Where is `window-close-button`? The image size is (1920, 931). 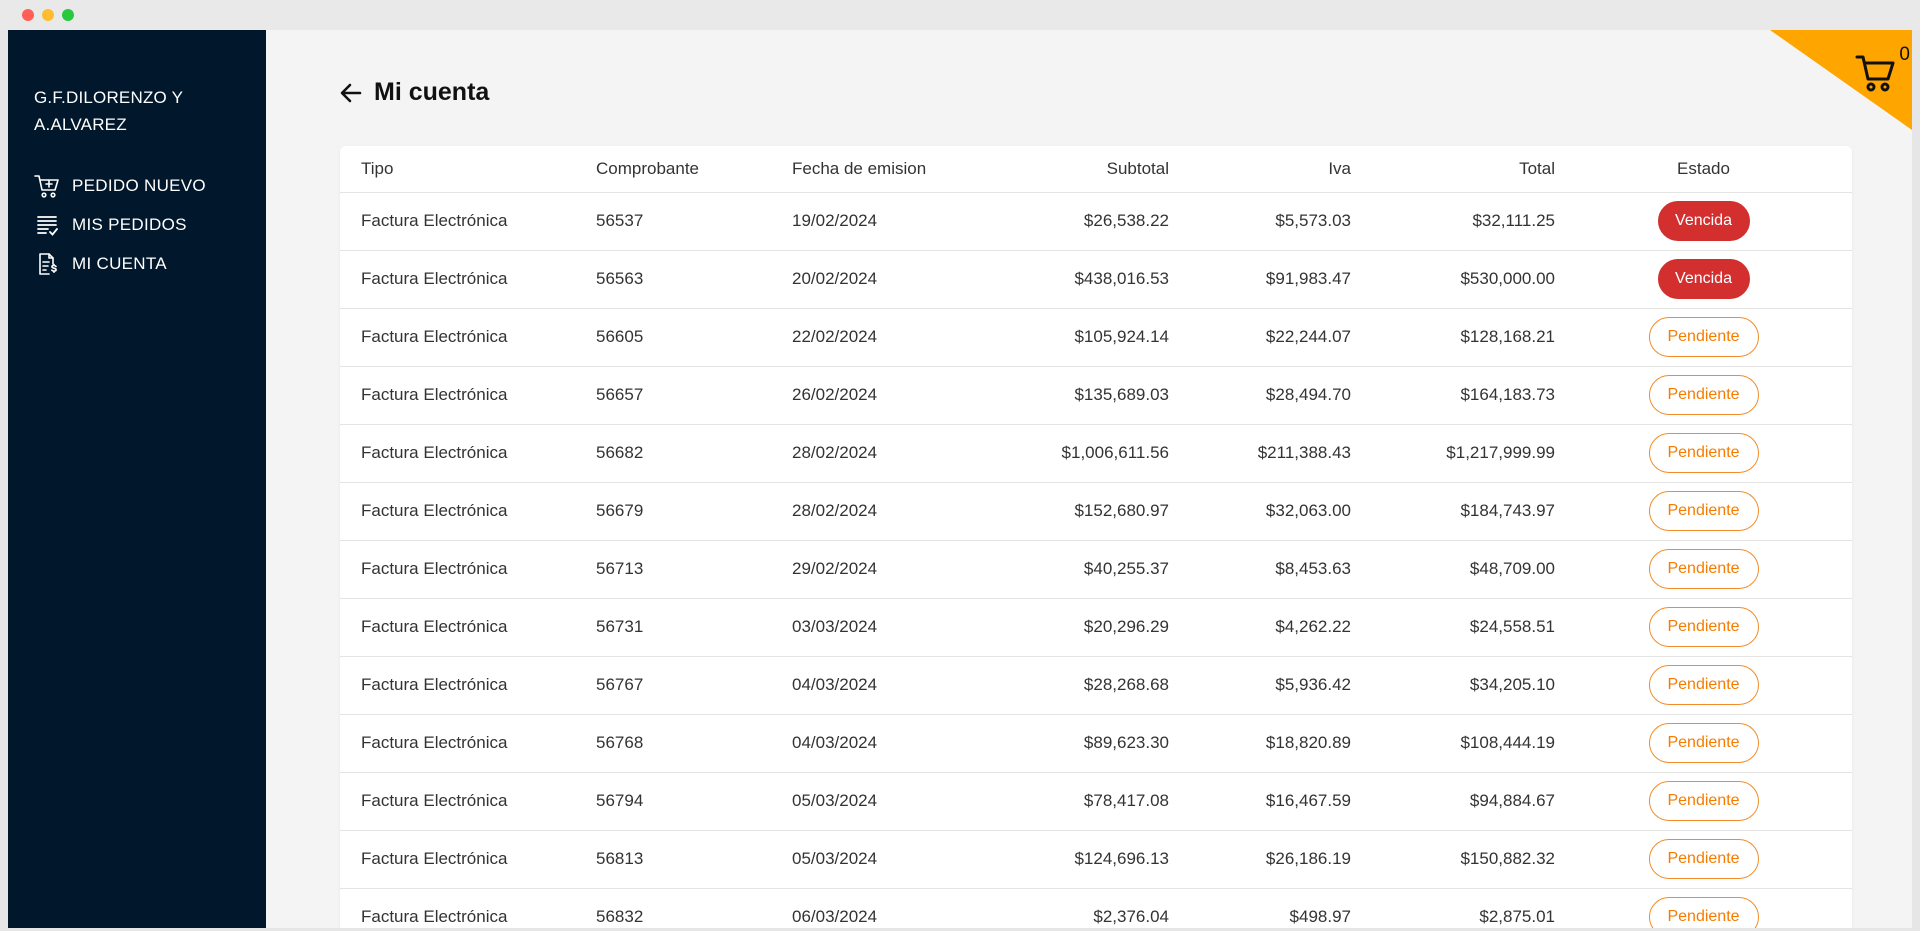 window-close-button is located at coordinates (28, 15).